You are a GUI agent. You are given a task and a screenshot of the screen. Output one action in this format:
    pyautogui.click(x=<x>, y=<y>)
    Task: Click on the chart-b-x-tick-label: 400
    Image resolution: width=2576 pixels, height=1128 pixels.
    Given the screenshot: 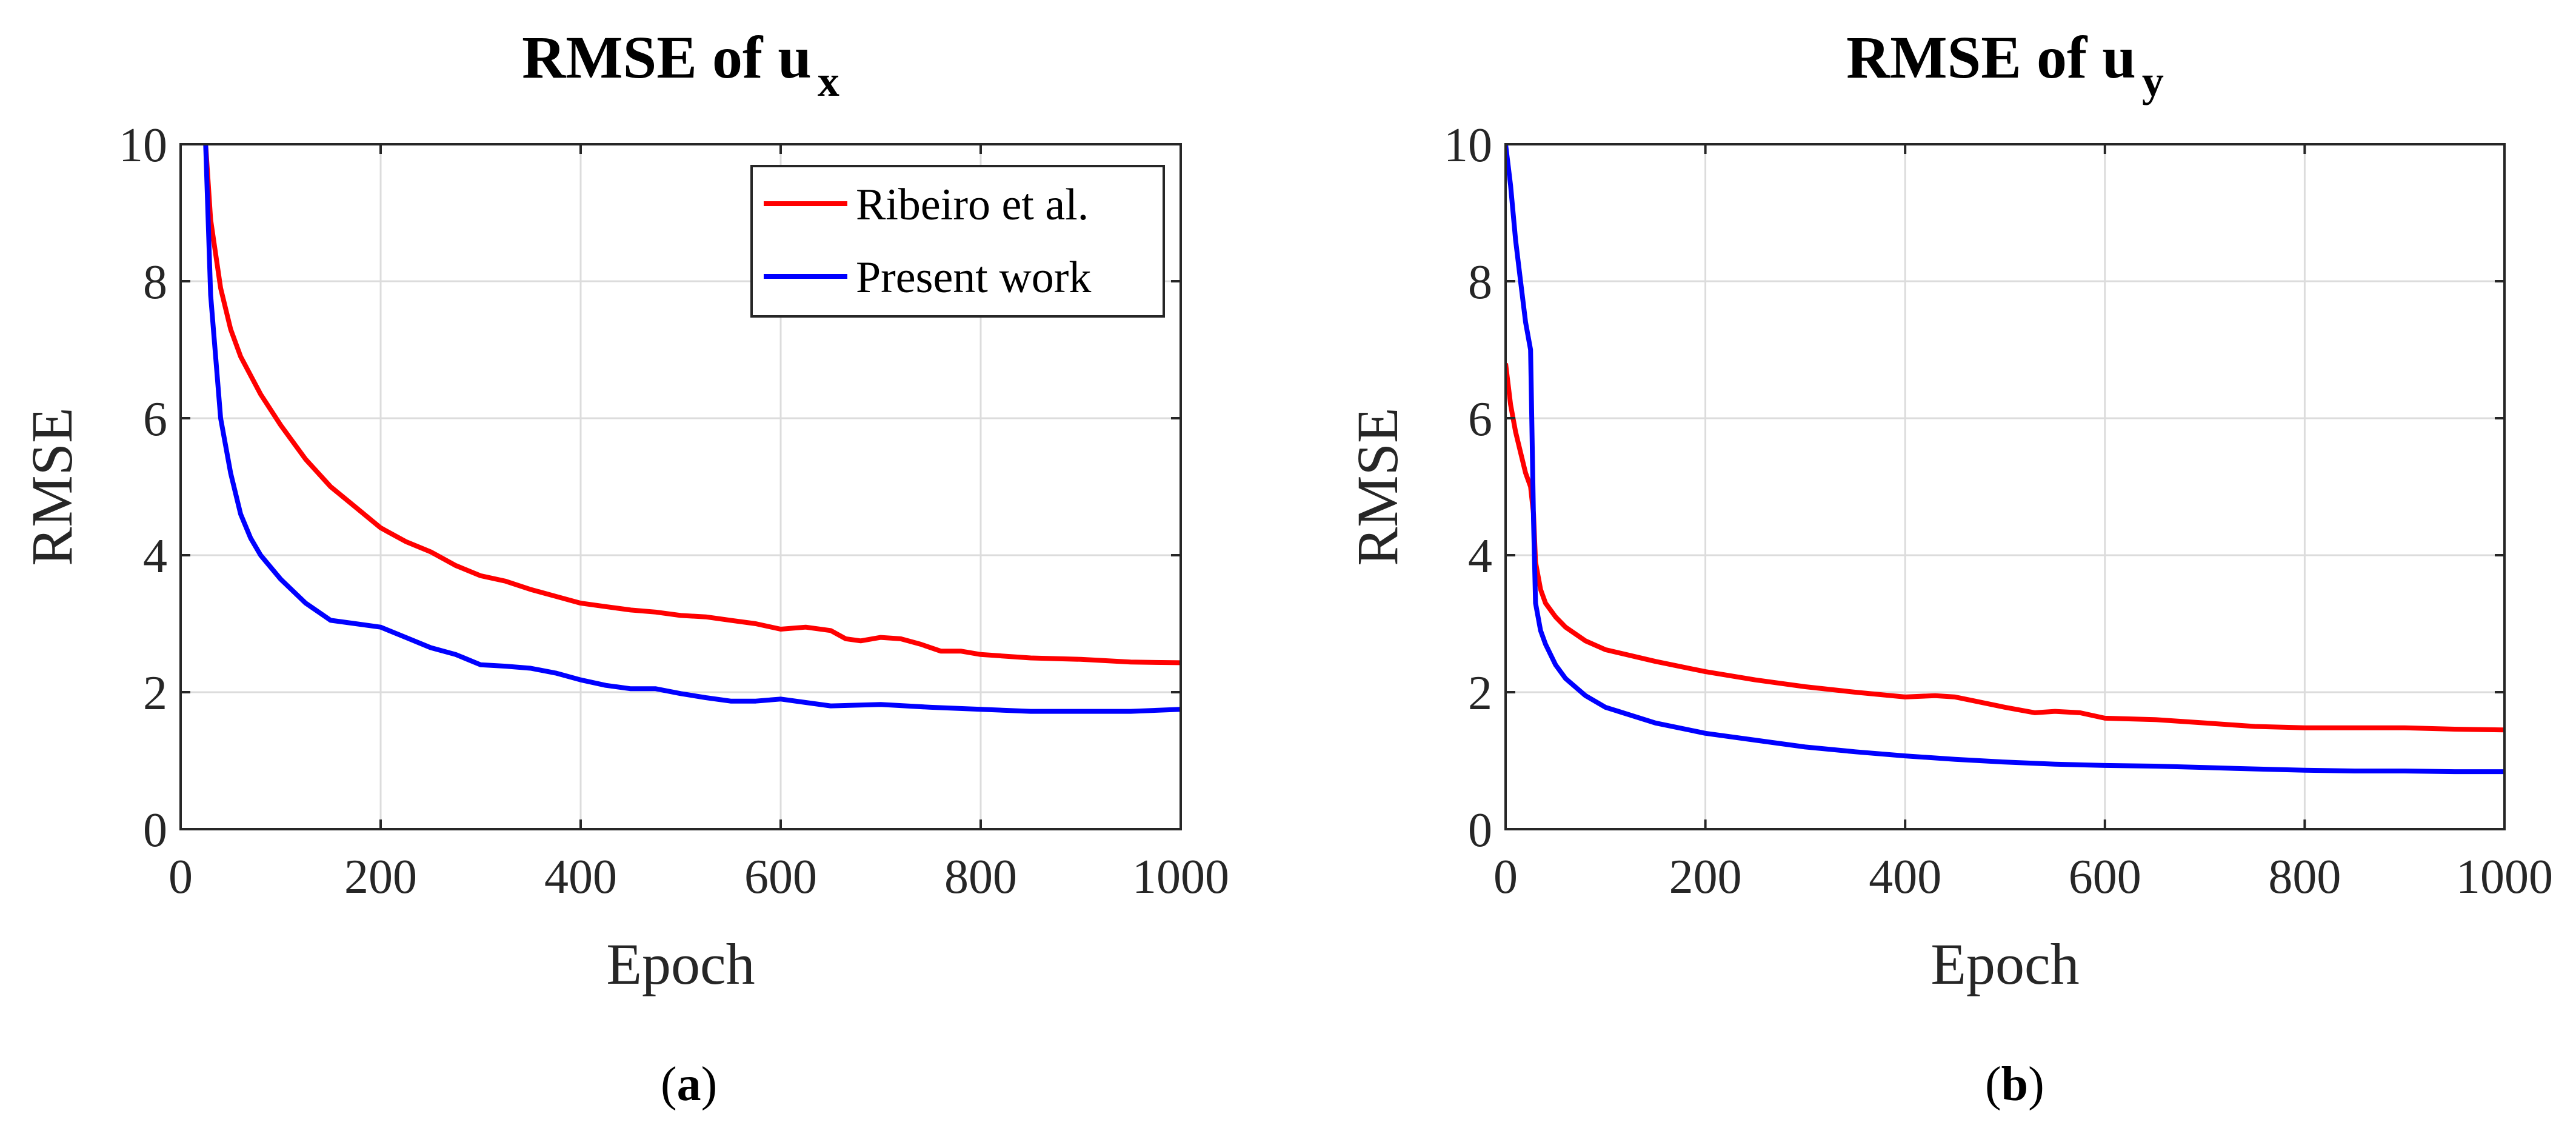 What is the action you would take?
    pyautogui.click(x=1905, y=877)
    